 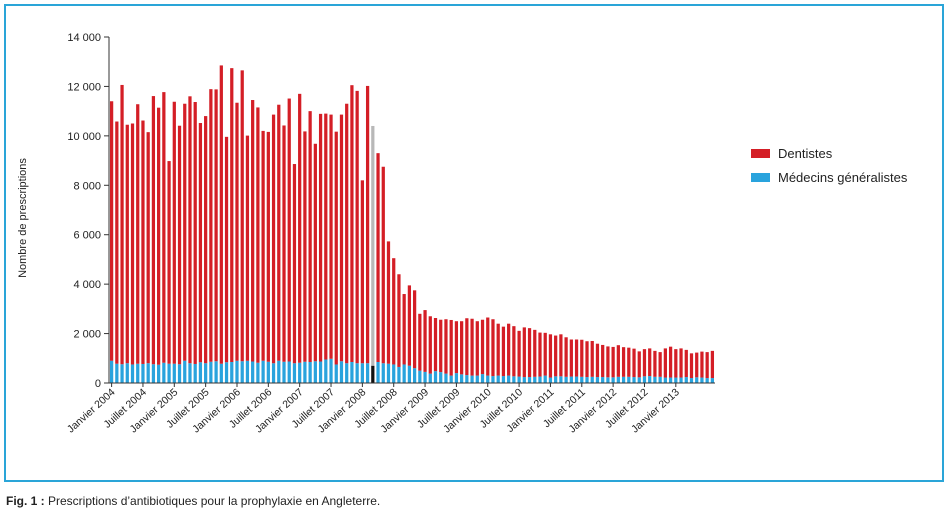 I want to click on y-tick-label: 12 000, so click(x=84, y=87).